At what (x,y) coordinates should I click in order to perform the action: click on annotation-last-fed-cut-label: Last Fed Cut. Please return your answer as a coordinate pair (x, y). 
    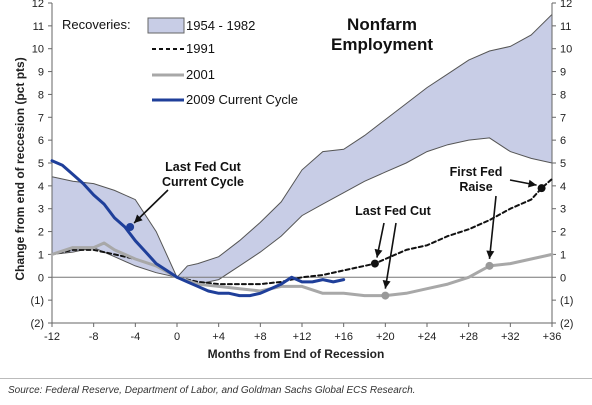
    Looking at the image, I should click on (393, 211).